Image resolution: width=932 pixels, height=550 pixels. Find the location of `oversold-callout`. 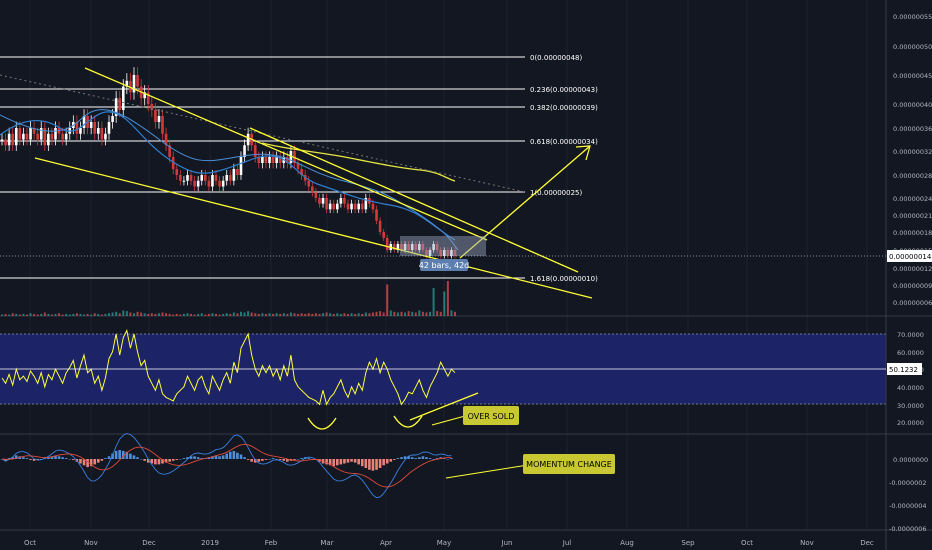

oversold-callout is located at coordinates (491, 415).